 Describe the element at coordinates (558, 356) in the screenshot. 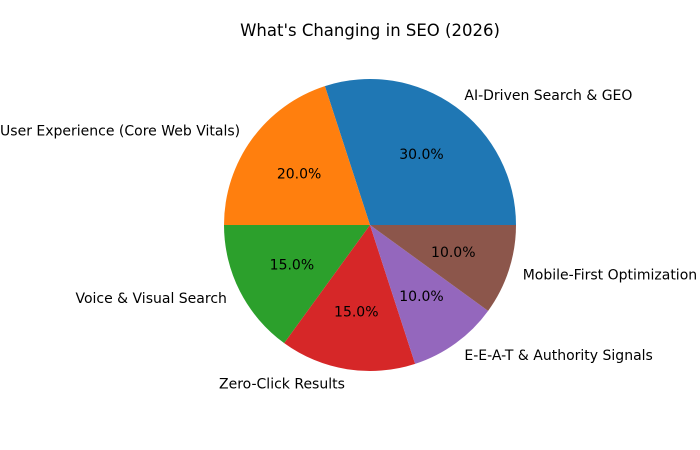

I see `pie-category-label-4: E-E-A-T & Authority Signals` at that location.